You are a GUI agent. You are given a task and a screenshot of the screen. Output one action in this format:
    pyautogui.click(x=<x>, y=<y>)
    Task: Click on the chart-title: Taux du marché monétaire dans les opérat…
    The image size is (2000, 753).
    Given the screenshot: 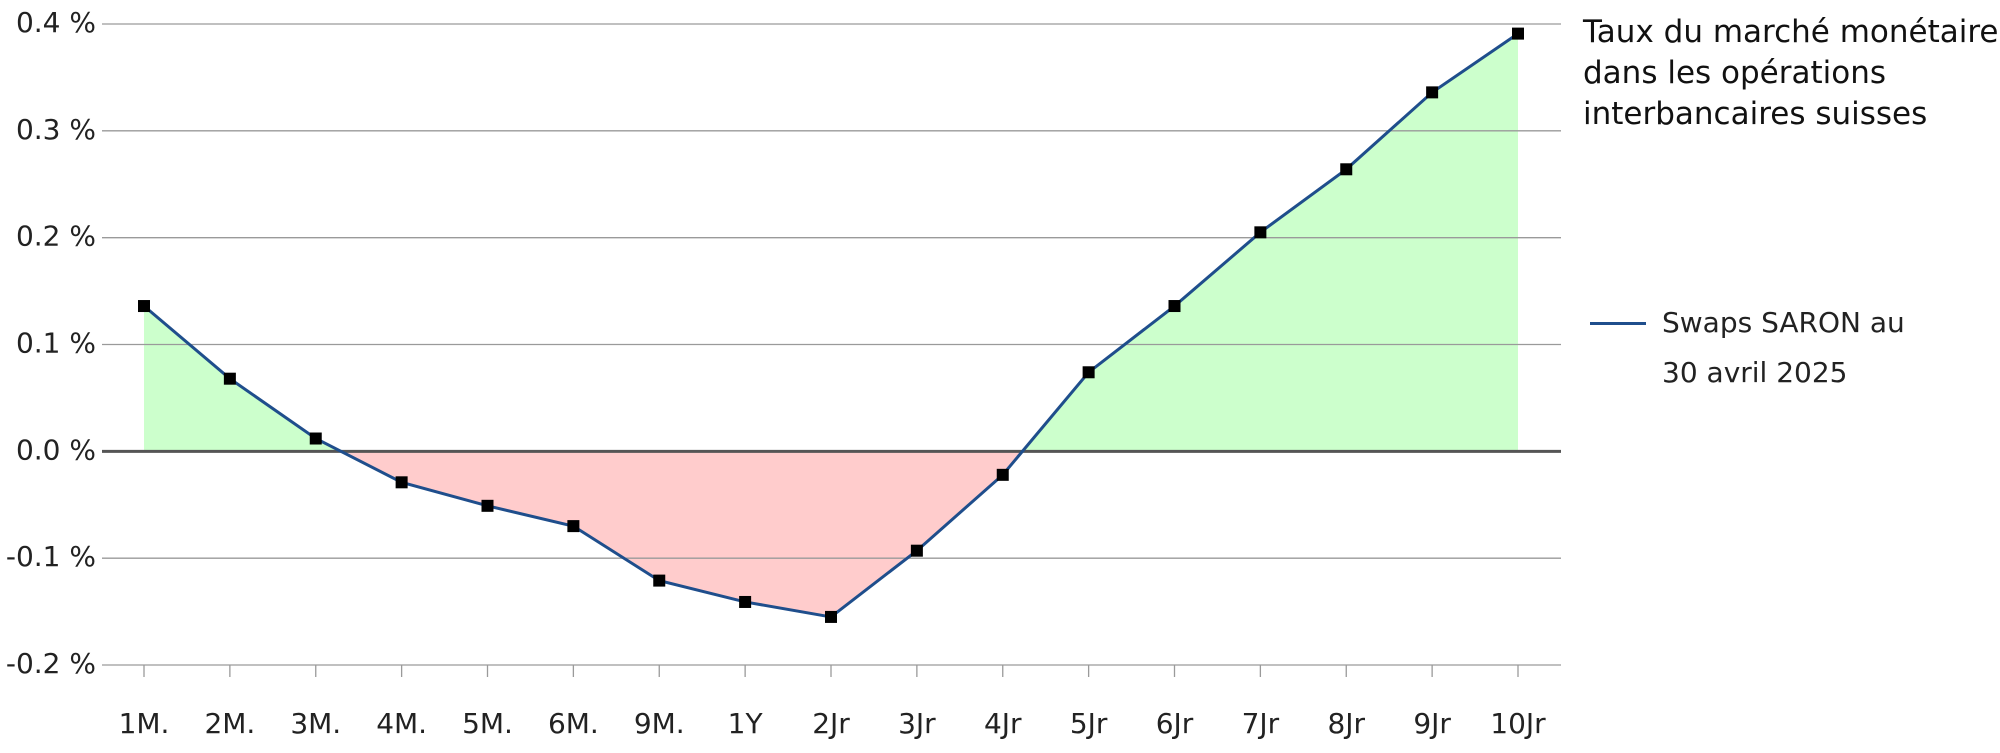 What is the action you would take?
    pyautogui.click(x=1791, y=73)
    